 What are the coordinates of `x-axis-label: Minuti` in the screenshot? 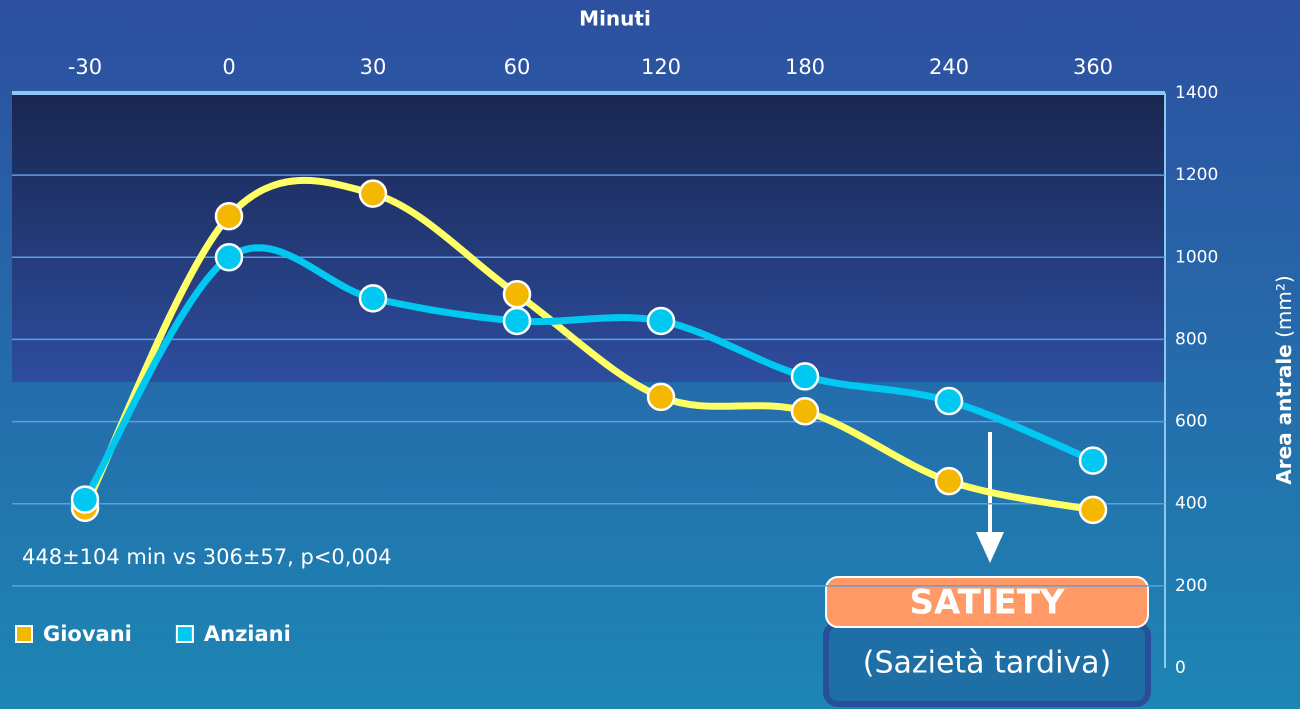 It's located at (615, 19).